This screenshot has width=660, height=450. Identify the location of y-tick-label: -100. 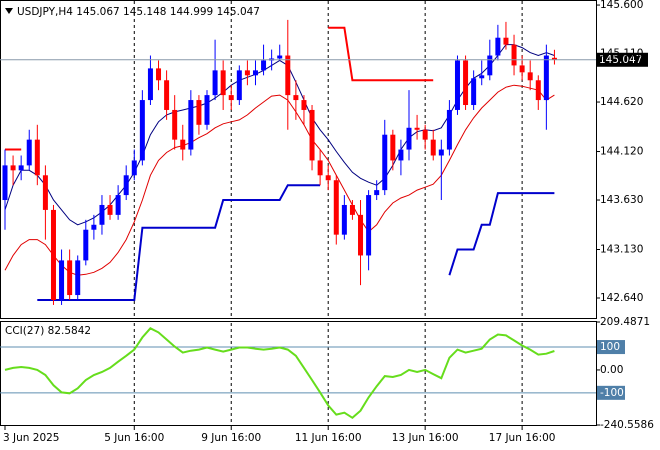
(612, 393).